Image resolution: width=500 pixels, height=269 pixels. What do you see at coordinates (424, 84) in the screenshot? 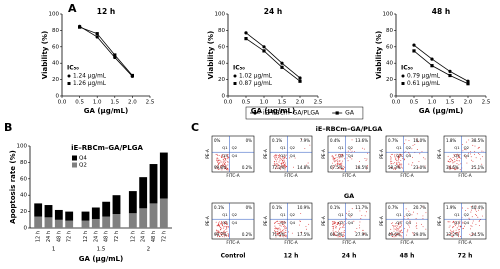
I see `ic50-value: 0.61 μg/mL` at bounding box center [424, 84].